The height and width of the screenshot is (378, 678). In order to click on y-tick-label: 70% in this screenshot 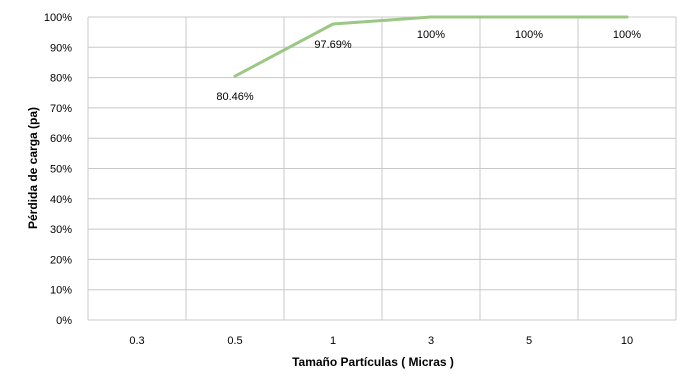, I will do `click(61, 109)`.